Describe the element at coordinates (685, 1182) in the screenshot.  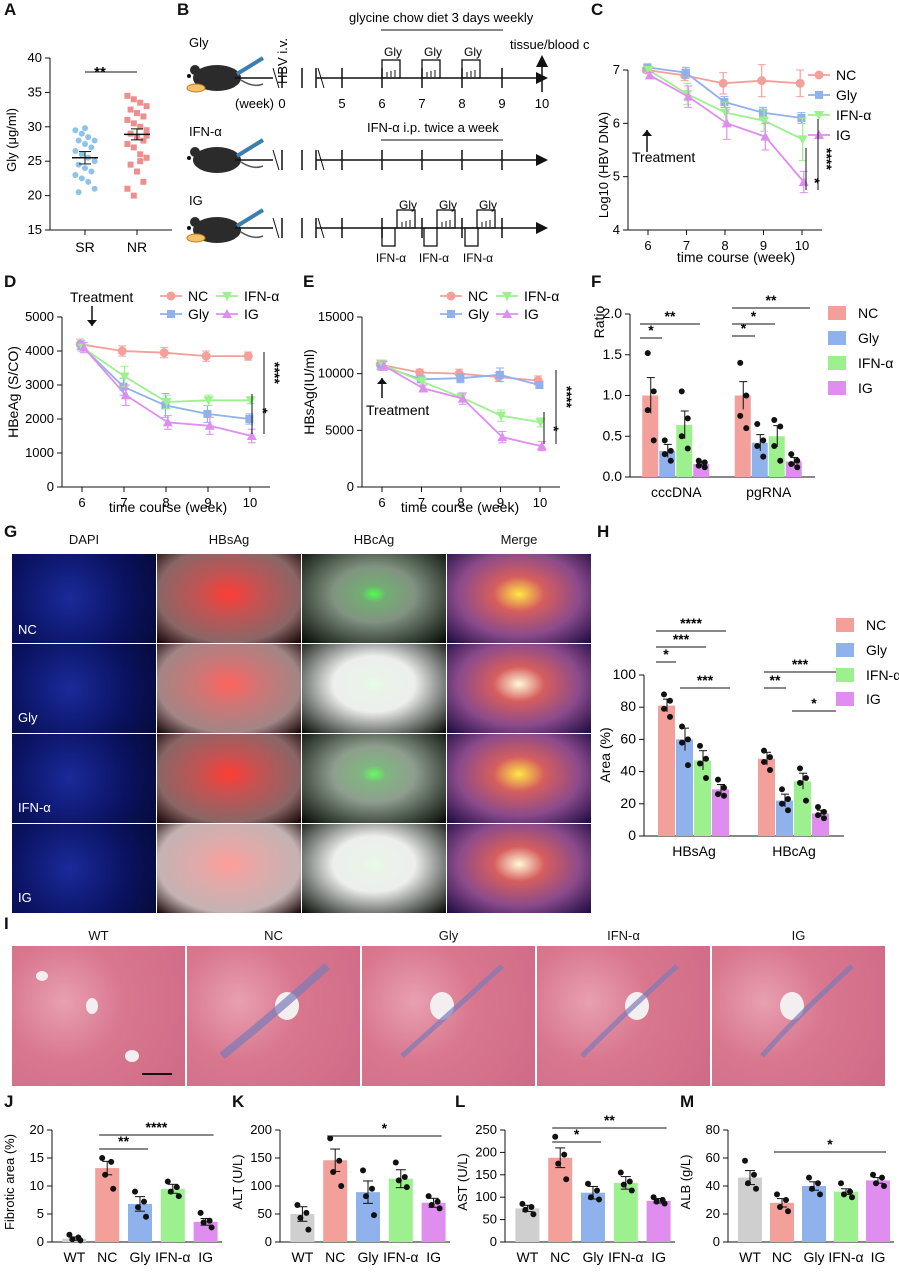
I see `panel-m-ylabel: ALB (g/L)` at that location.